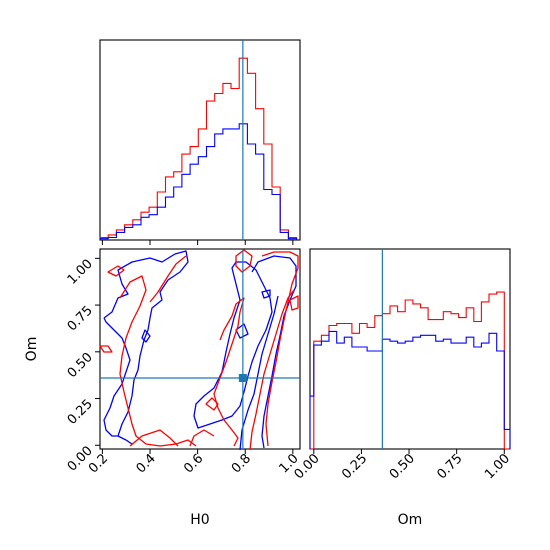 This screenshot has height=550, width=550. Describe the element at coordinates (410, 520) in the screenshot. I see `om-hist-xlabel: Om` at that location.